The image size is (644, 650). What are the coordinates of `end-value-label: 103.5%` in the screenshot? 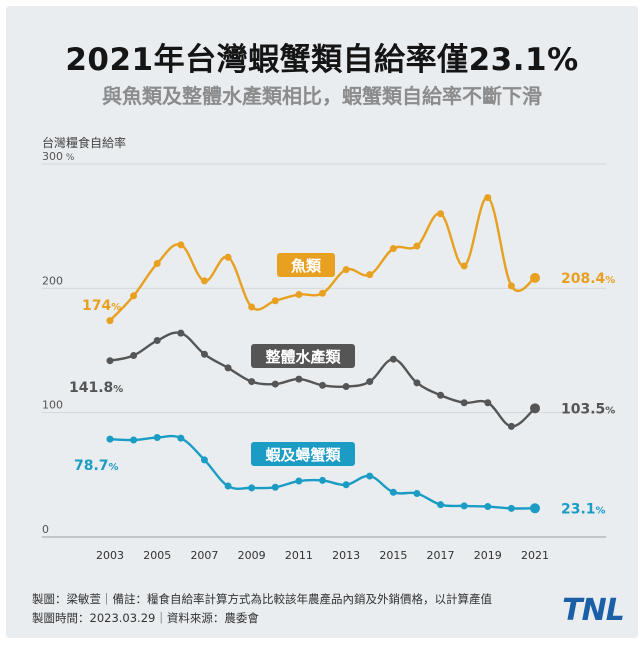 It's located at (588, 409).